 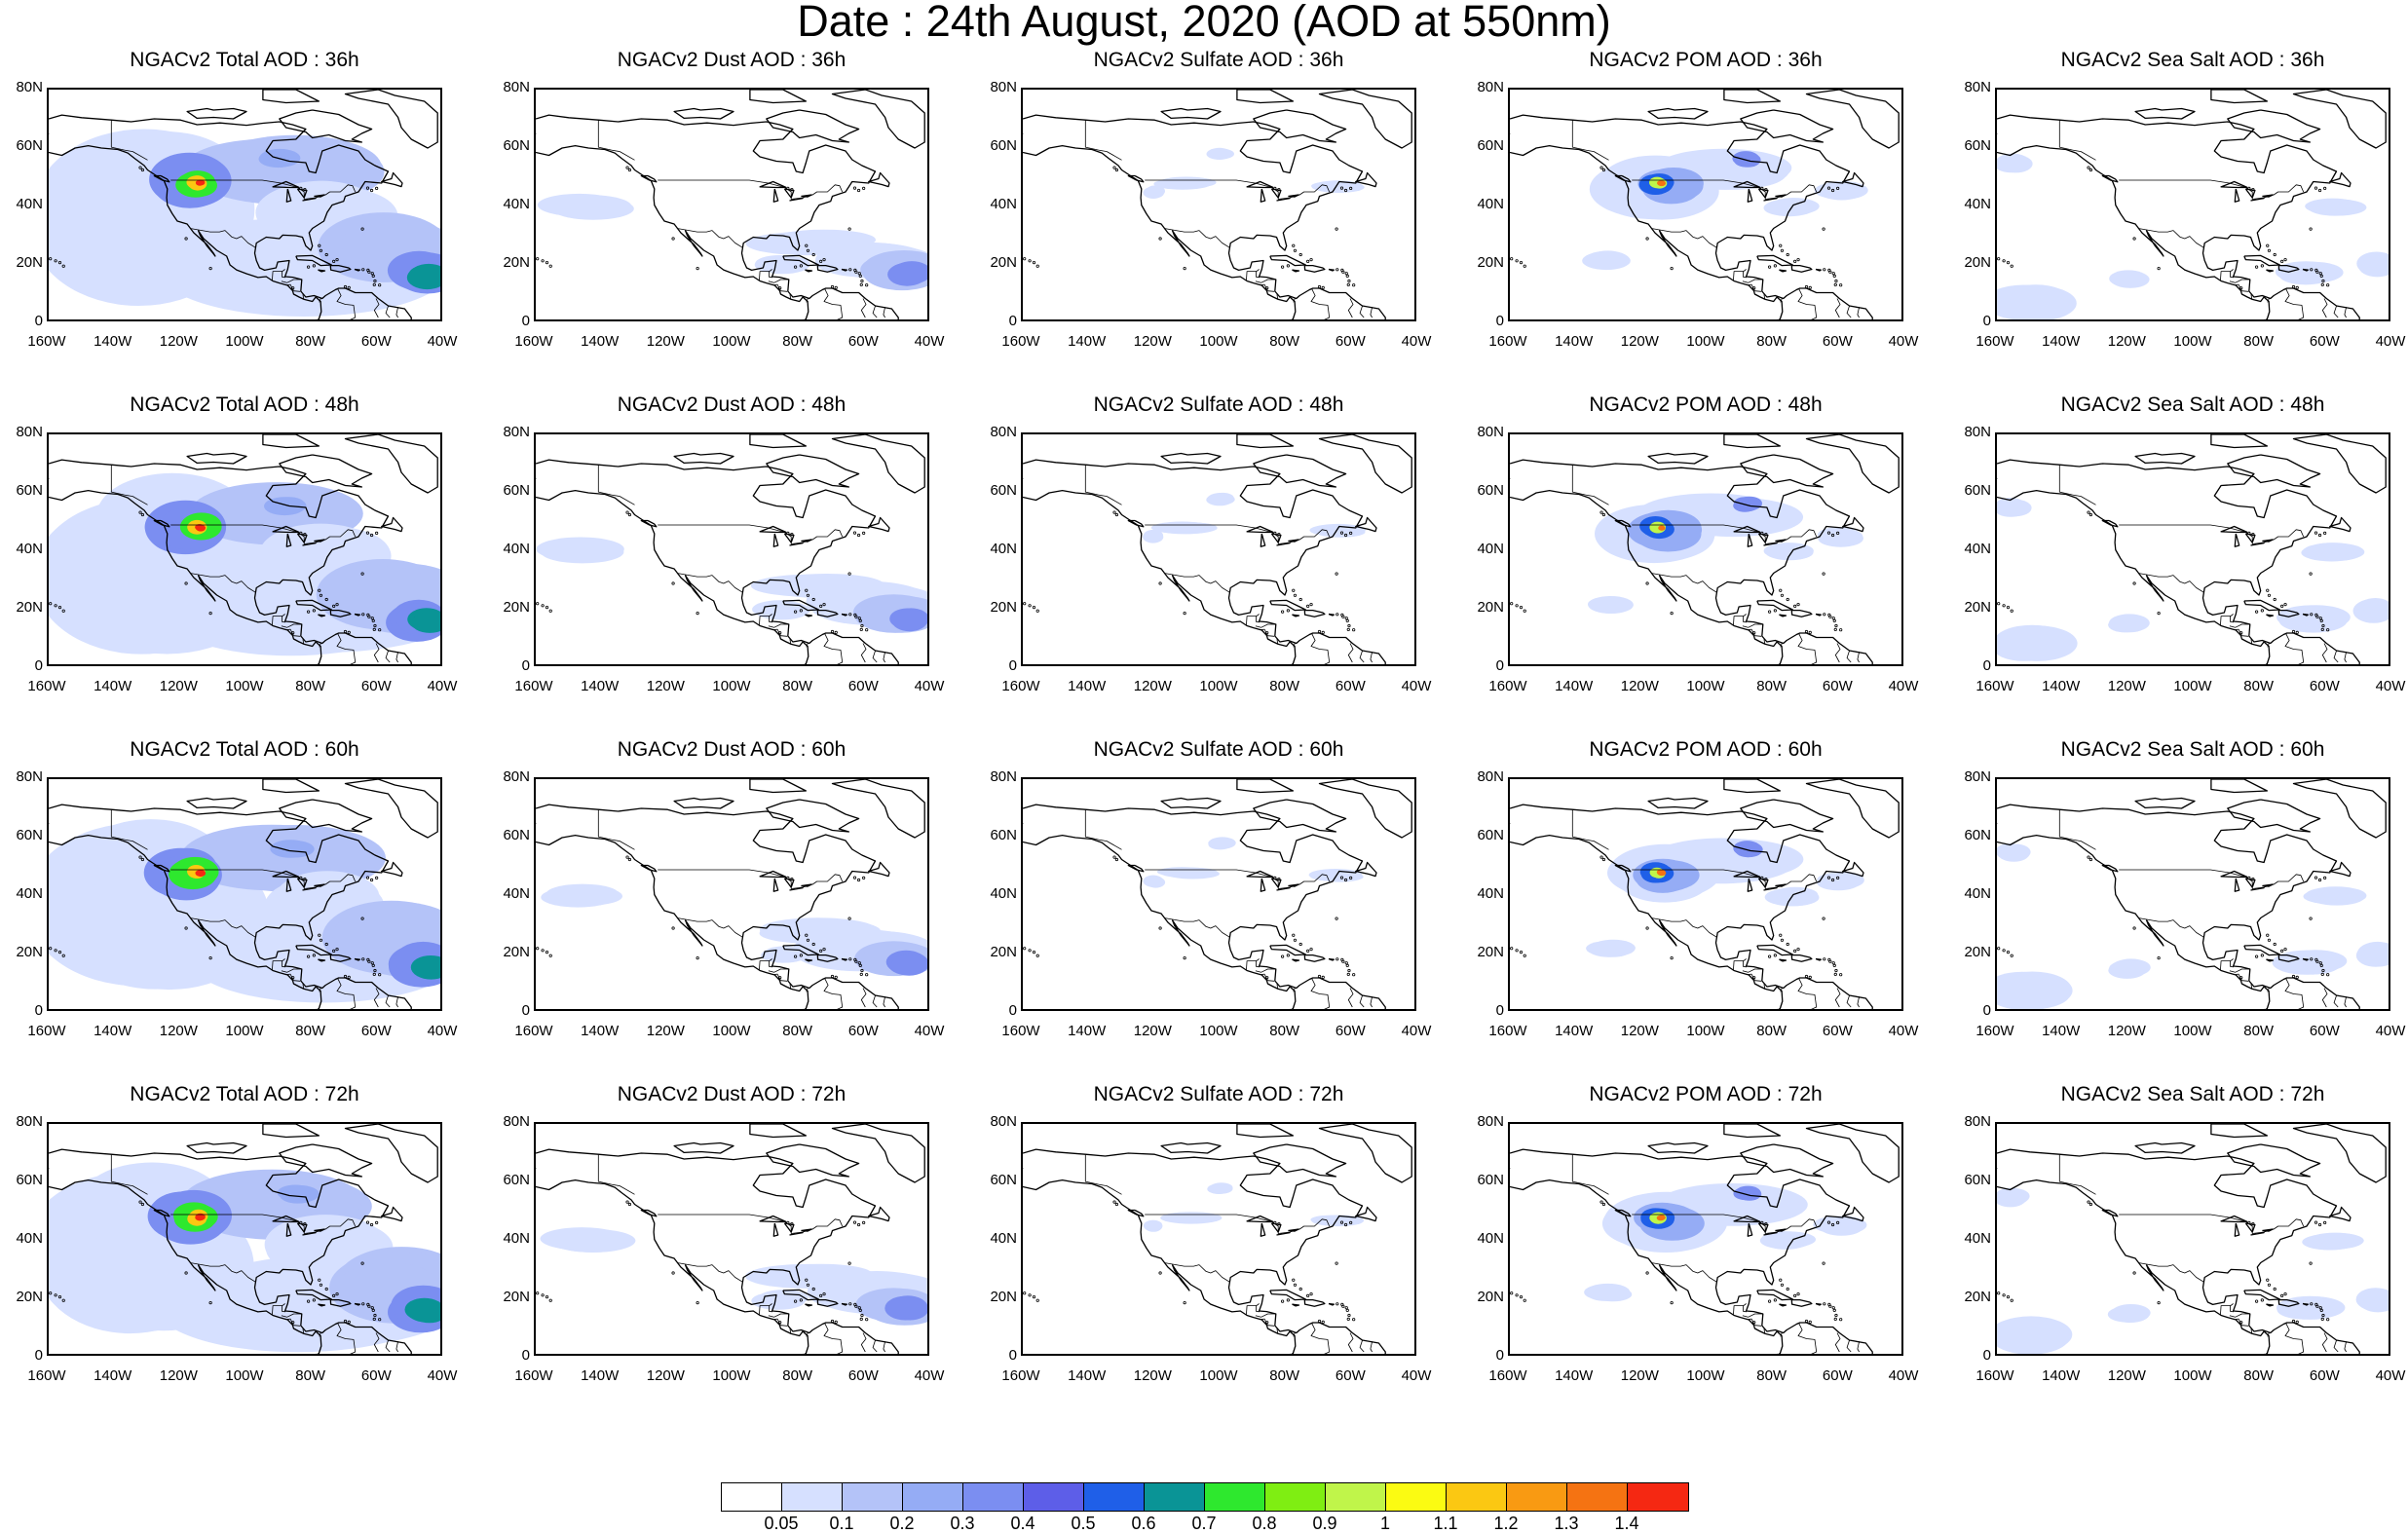 What do you see at coordinates (1706, 60) in the screenshot?
I see `panel-title: NGACv2 POM AOD : 36h` at bounding box center [1706, 60].